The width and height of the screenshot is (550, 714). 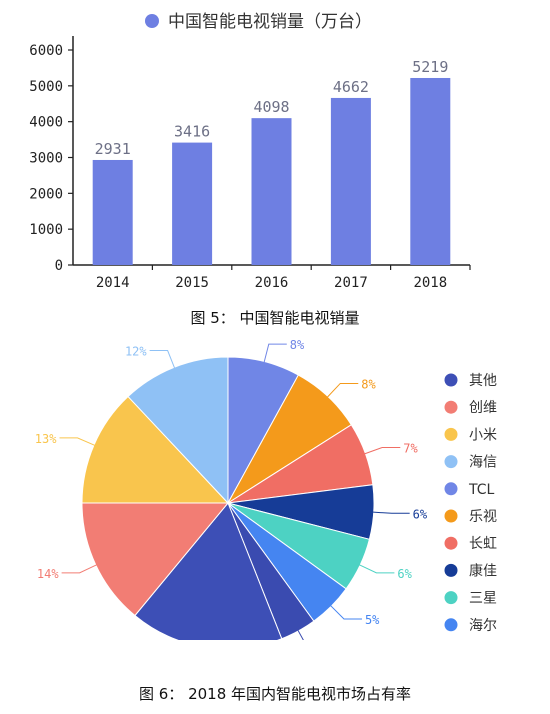 I want to click on bar-value-label: 4662, so click(x=351, y=87).